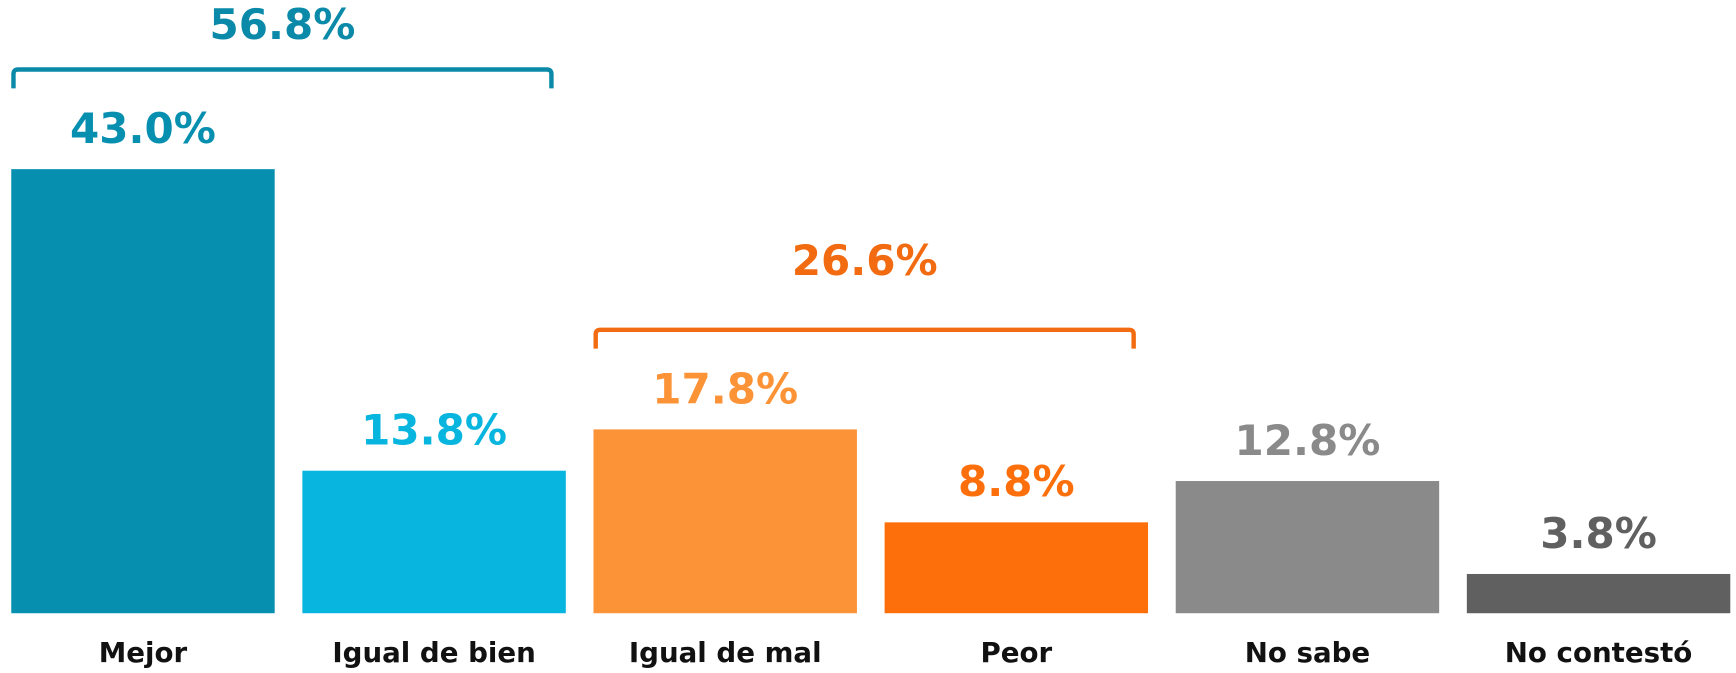 This screenshot has width=1736, height=673. Describe the element at coordinates (1599, 652) in the screenshot. I see `x-tick-label: No contestó` at that location.